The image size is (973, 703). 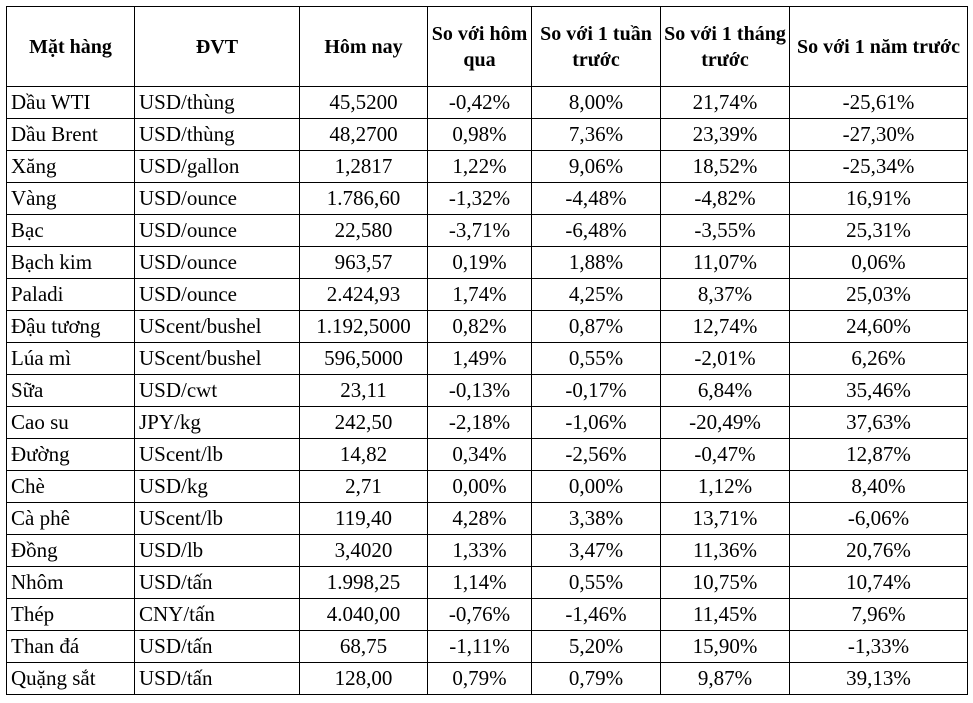 I want to click on cell-vs-year: 7,96%, so click(x=878, y=614).